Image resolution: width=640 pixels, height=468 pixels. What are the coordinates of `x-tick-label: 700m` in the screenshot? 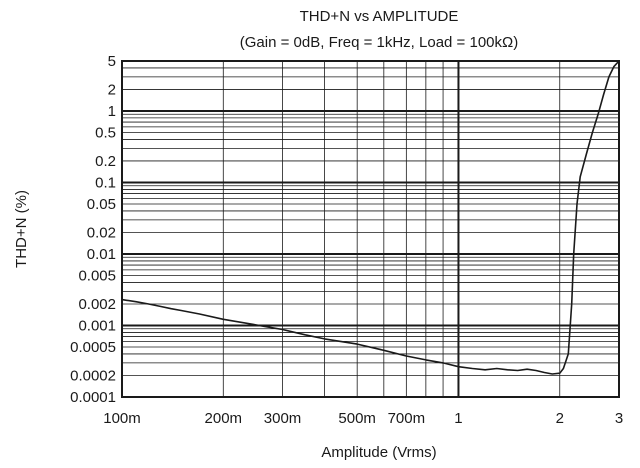 It's located at (407, 418).